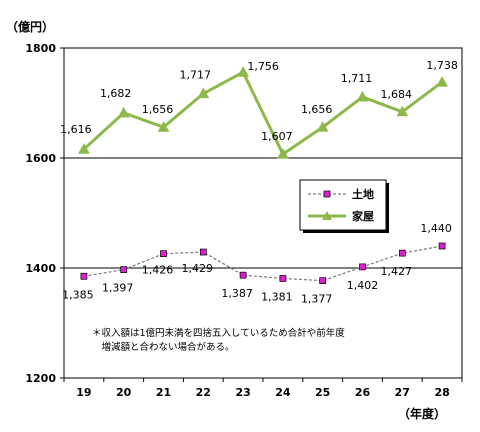 Image resolution: width=480 pixels, height=432 pixels. I want to click on data-label: 1,682, so click(116, 93).